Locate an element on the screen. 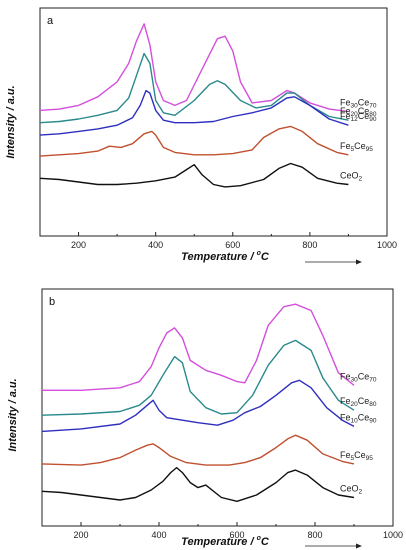 This screenshot has height=550, width=406. series-label-sub: 12 is located at coordinates (355, 119).